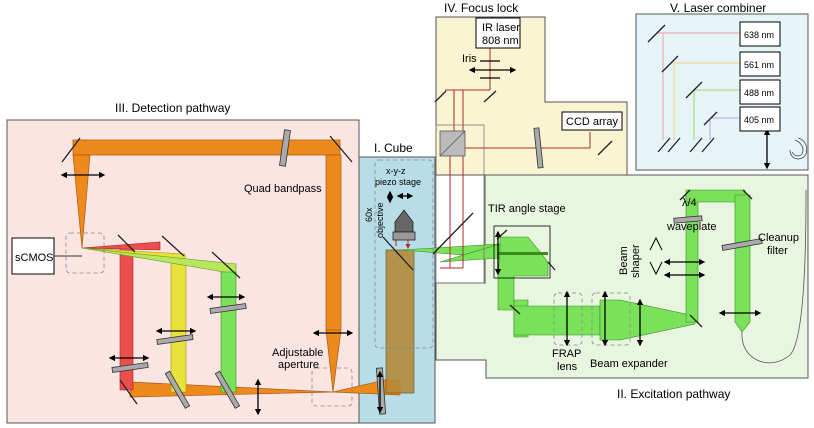 The height and width of the screenshot is (428, 814). Describe the element at coordinates (369, 214) in the screenshot. I see `objective-label-line1: 60x` at that location.